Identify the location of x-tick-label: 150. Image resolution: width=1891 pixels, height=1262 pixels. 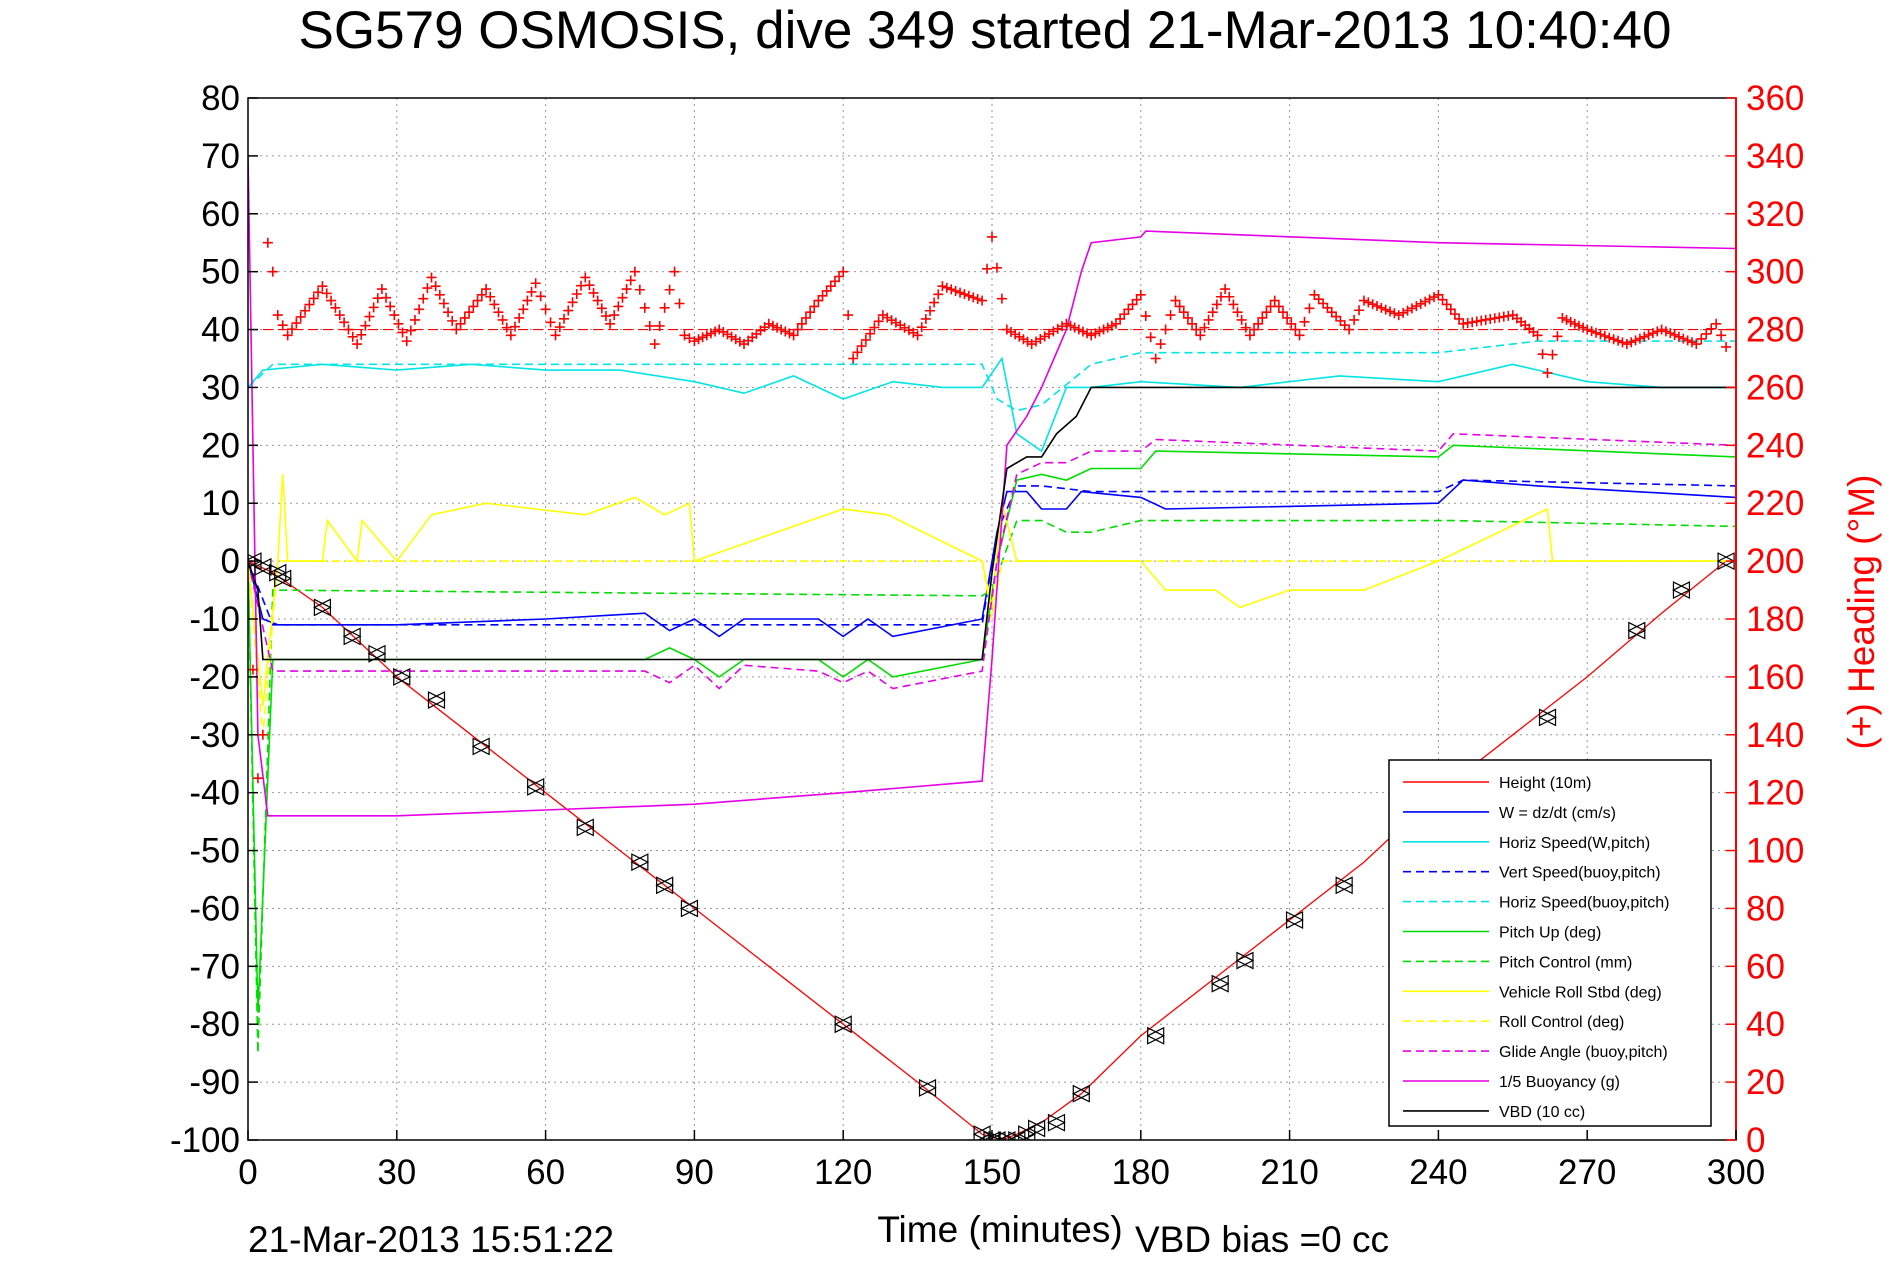
(992, 1172).